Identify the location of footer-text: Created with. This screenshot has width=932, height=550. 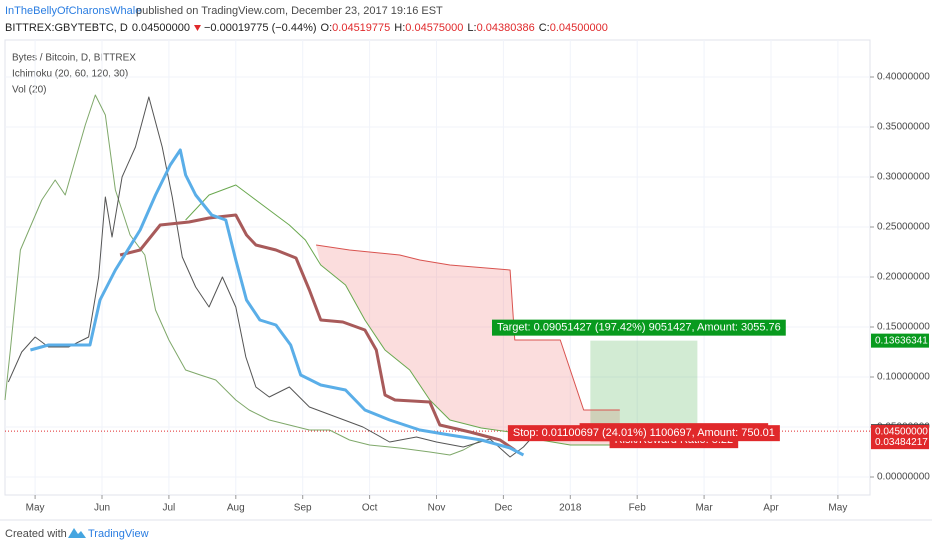
(36, 534).